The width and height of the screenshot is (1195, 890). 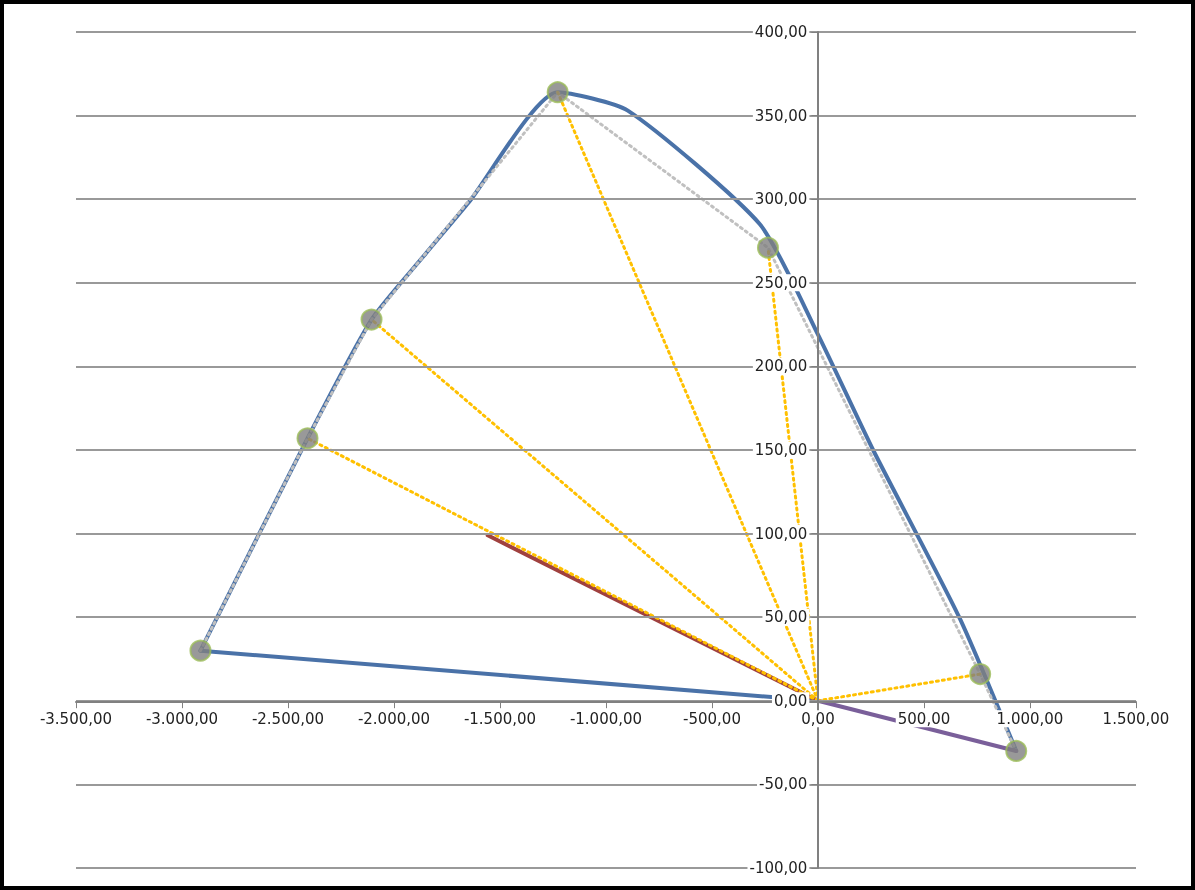 I want to click on y-tick-label: -100,00, so click(x=778, y=868).